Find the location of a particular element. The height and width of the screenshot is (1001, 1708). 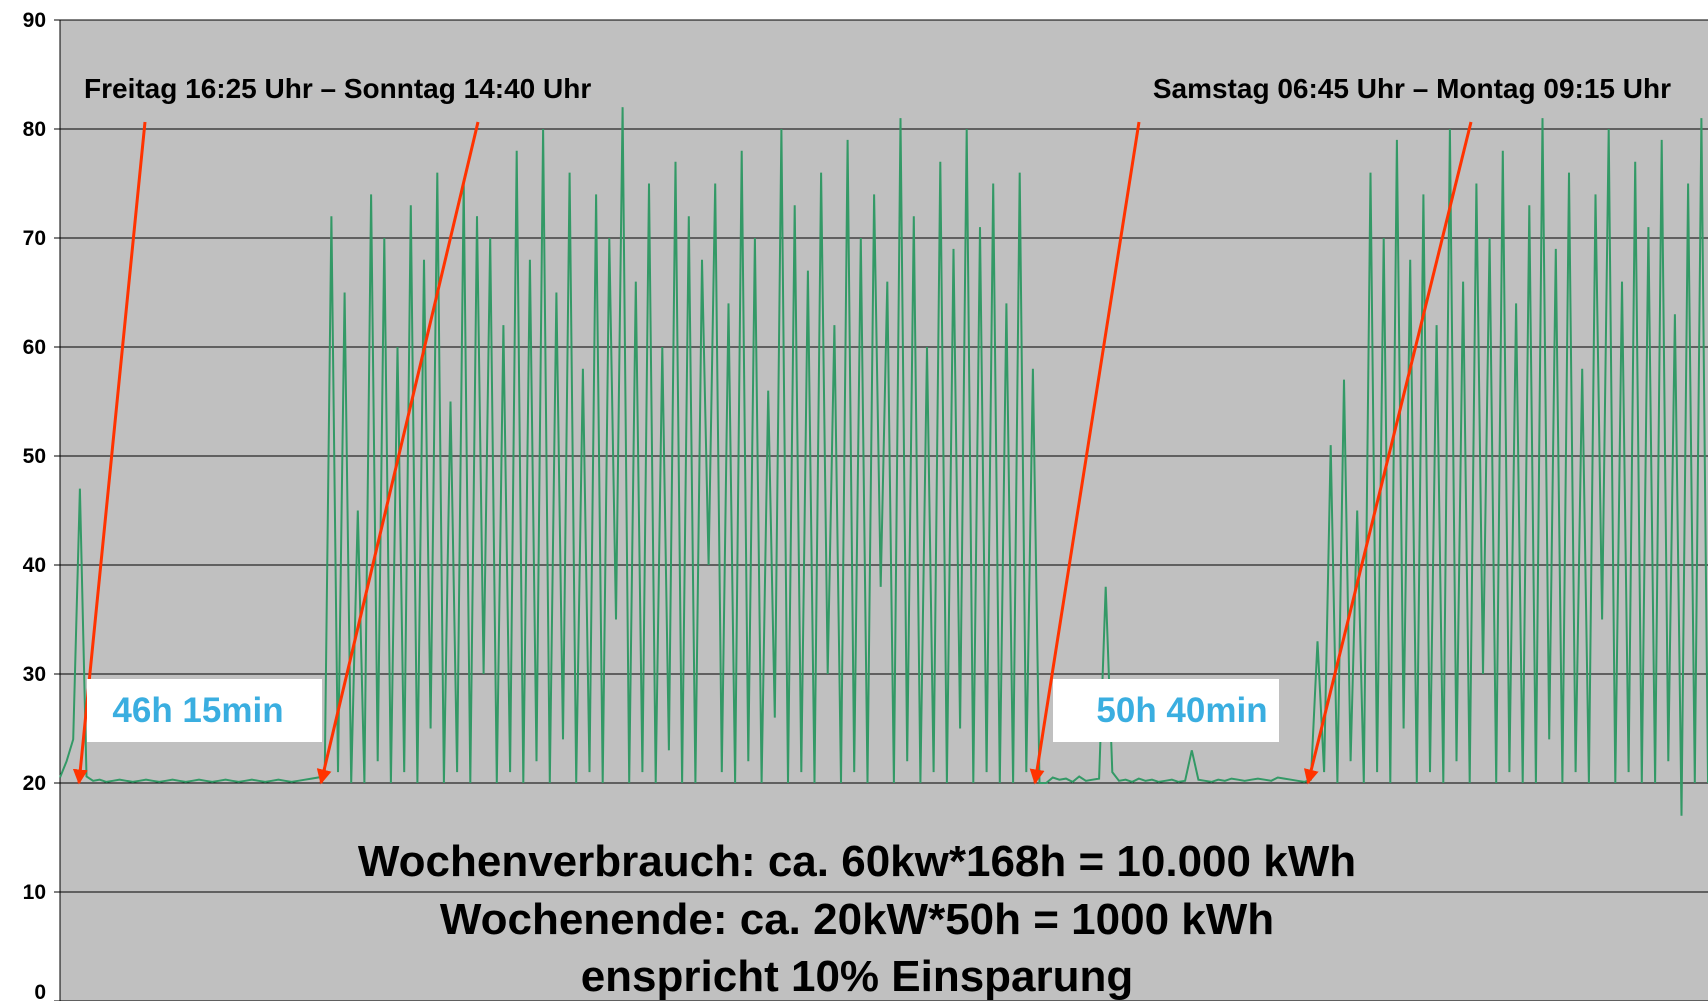

duration: 46h 15min is located at coordinates (197, 710).